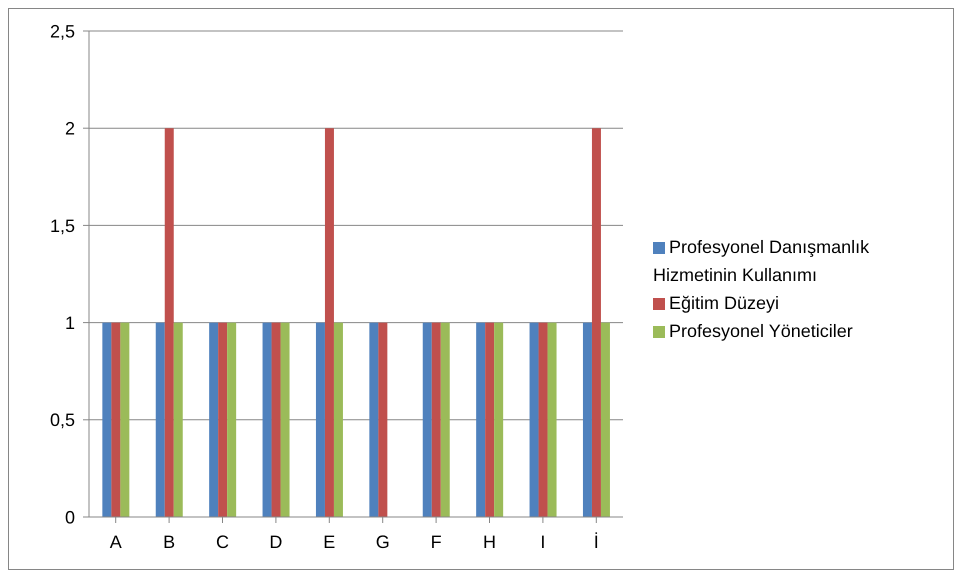 The height and width of the screenshot is (579, 962). Describe the element at coordinates (761, 261) in the screenshot. I see `legend-label: Profesyonel Danışmanlık Hizmetinin Kullanımı` at that location.